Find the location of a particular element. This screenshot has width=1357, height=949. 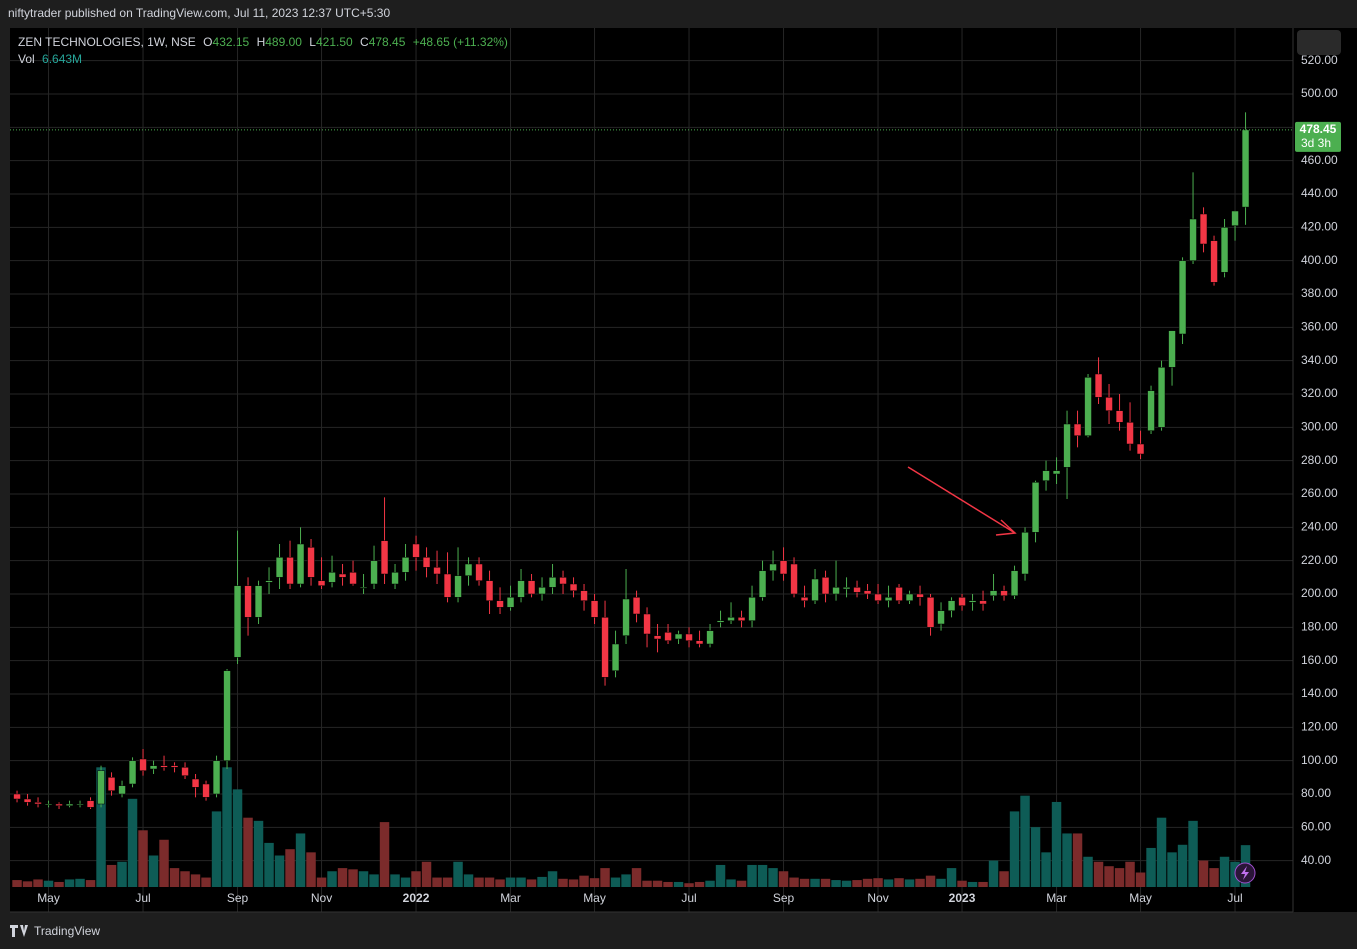

ohlc-value: 432.15 is located at coordinates (231, 42).